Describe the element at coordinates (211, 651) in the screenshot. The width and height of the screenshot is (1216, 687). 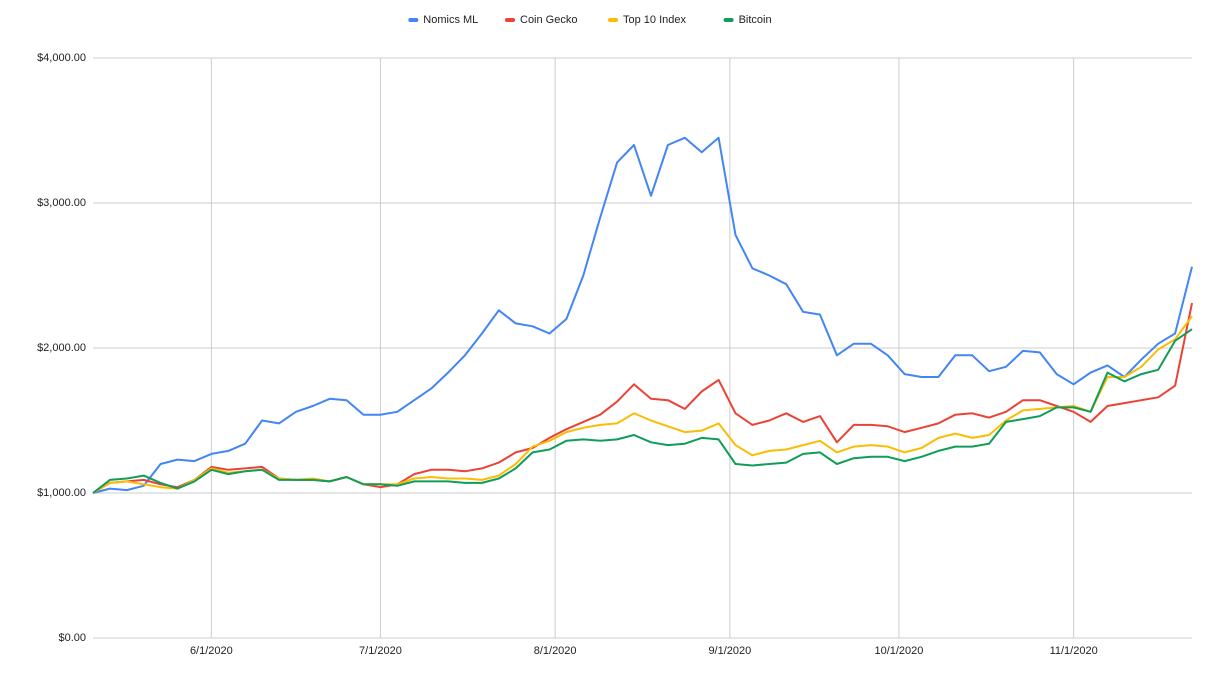
I see `x-tick-label: 6/1/2020` at that location.